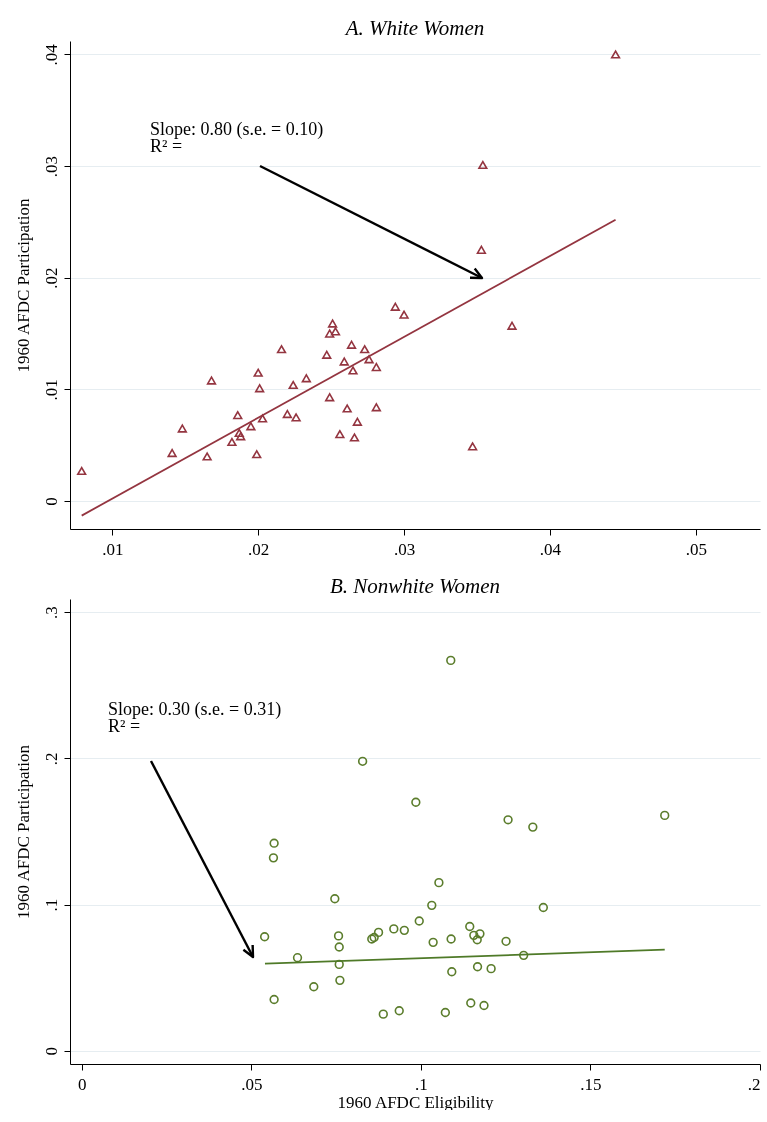 This screenshot has height=1122, width=767. I want to click on y-tick-label: .2, so click(51, 759).